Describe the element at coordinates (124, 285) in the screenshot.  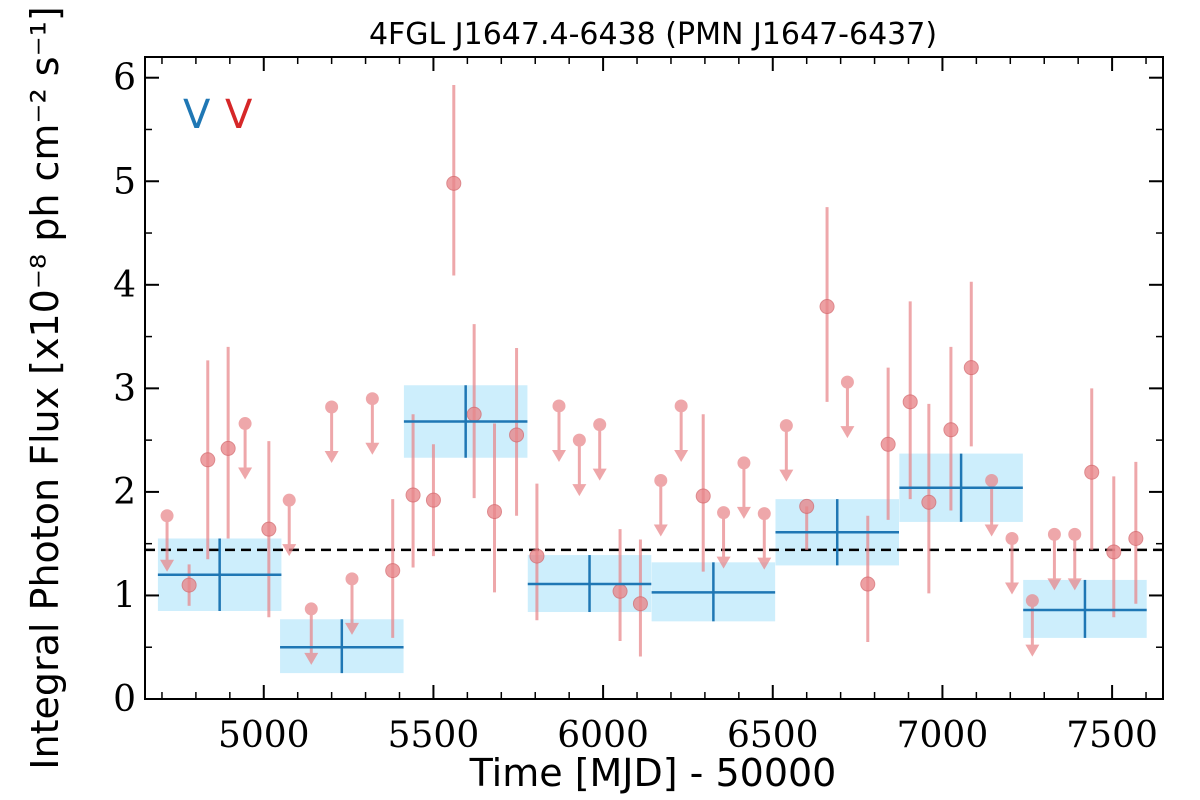
I see `y-tick-label-4: 4` at that location.